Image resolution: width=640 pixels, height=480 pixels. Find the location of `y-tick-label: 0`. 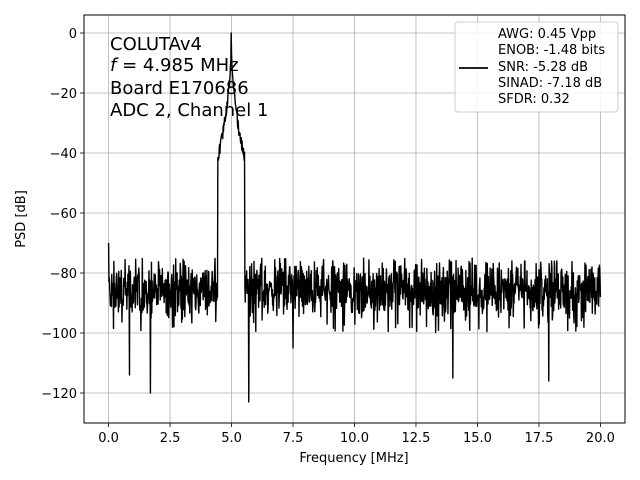

y-tick-label: 0 is located at coordinates (73, 34).